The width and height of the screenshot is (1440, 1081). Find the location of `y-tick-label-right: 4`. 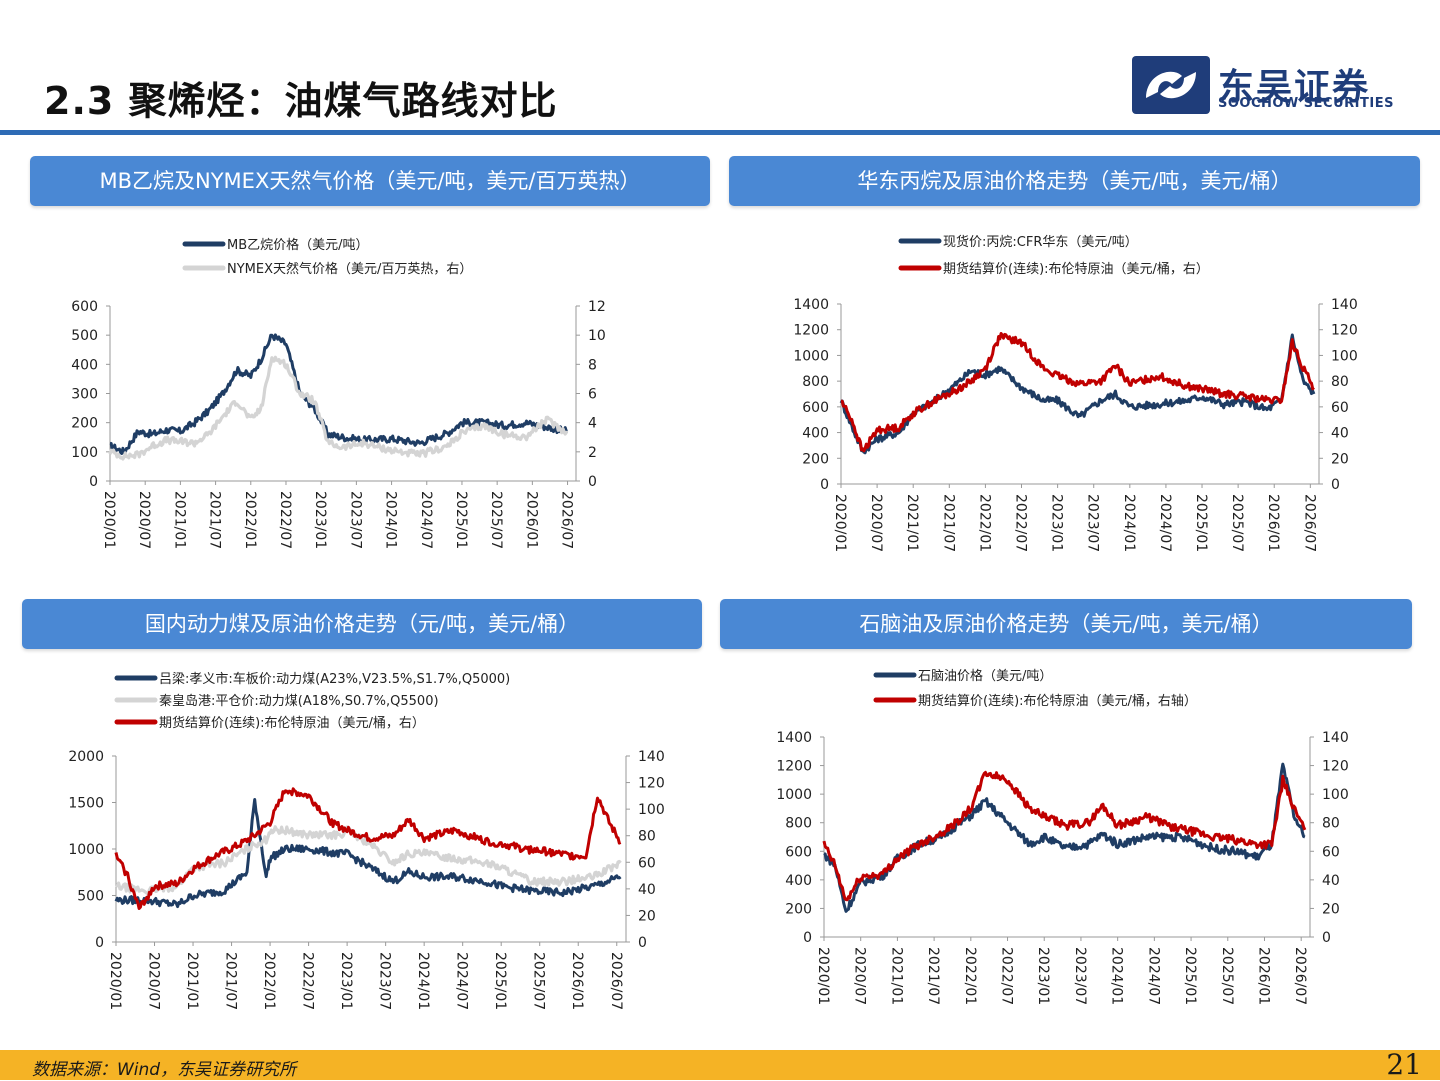

y-tick-label-right: 4 is located at coordinates (592, 424).